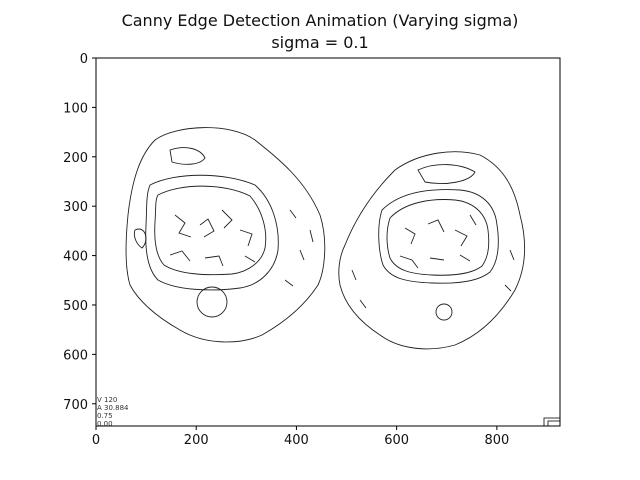 This screenshot has height=480, width=640. Describe the element at coordinates (496, 440) in the screenshot. I see `x-tick-label: 800` at that location.